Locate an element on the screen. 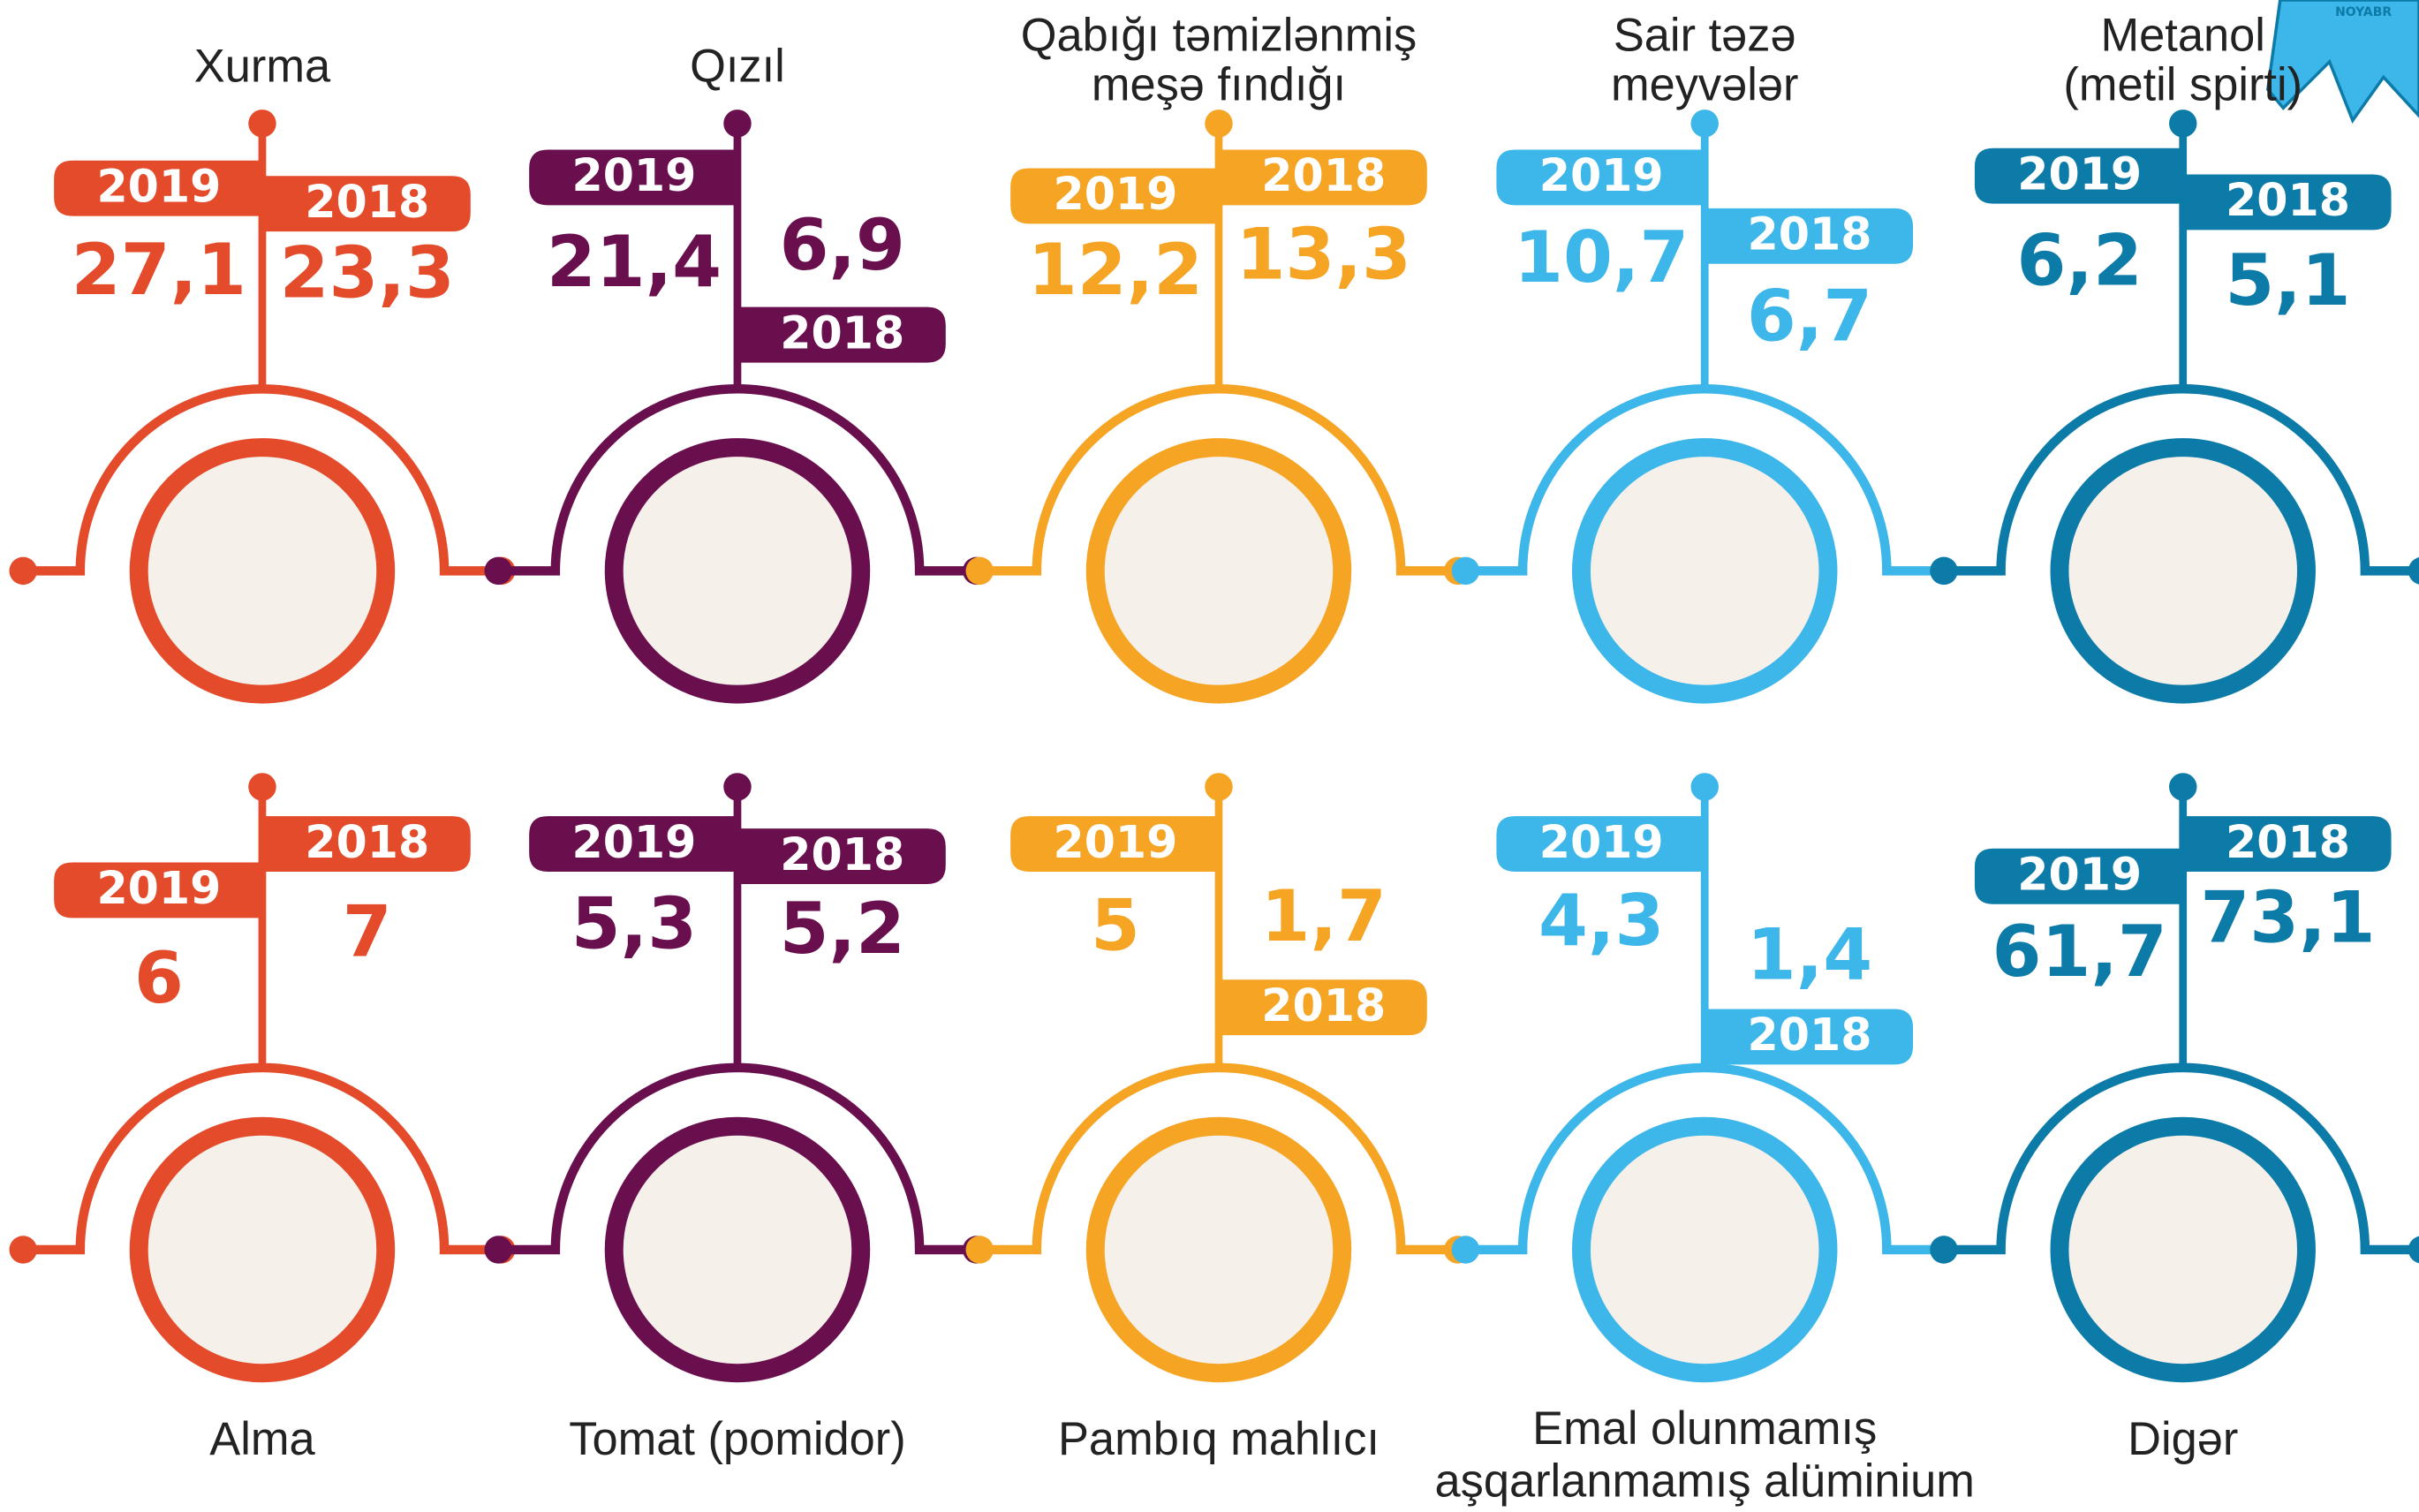 The height and width of the screenshot is (1512, 2419). item: 2019 61,7 2018 73,1 Digər is located at coordinates (2175, 1119).